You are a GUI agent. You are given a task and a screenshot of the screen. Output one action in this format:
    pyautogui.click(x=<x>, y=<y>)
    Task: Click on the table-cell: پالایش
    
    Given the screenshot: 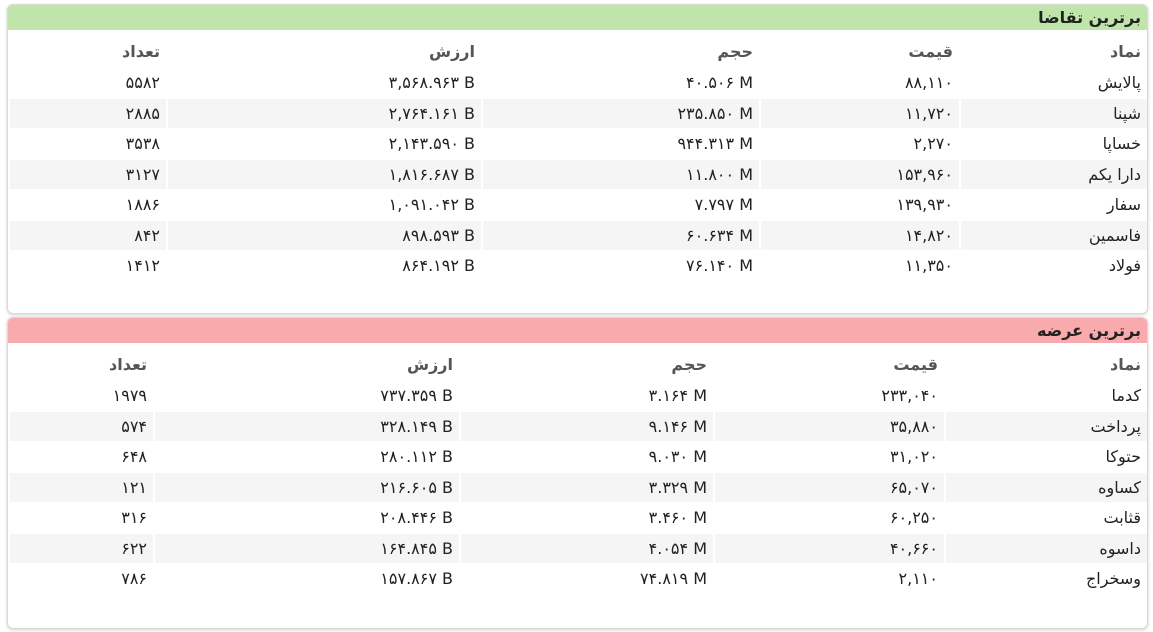 What is the action you would take?
    pyautogui.click(x=1053, y=83)
    